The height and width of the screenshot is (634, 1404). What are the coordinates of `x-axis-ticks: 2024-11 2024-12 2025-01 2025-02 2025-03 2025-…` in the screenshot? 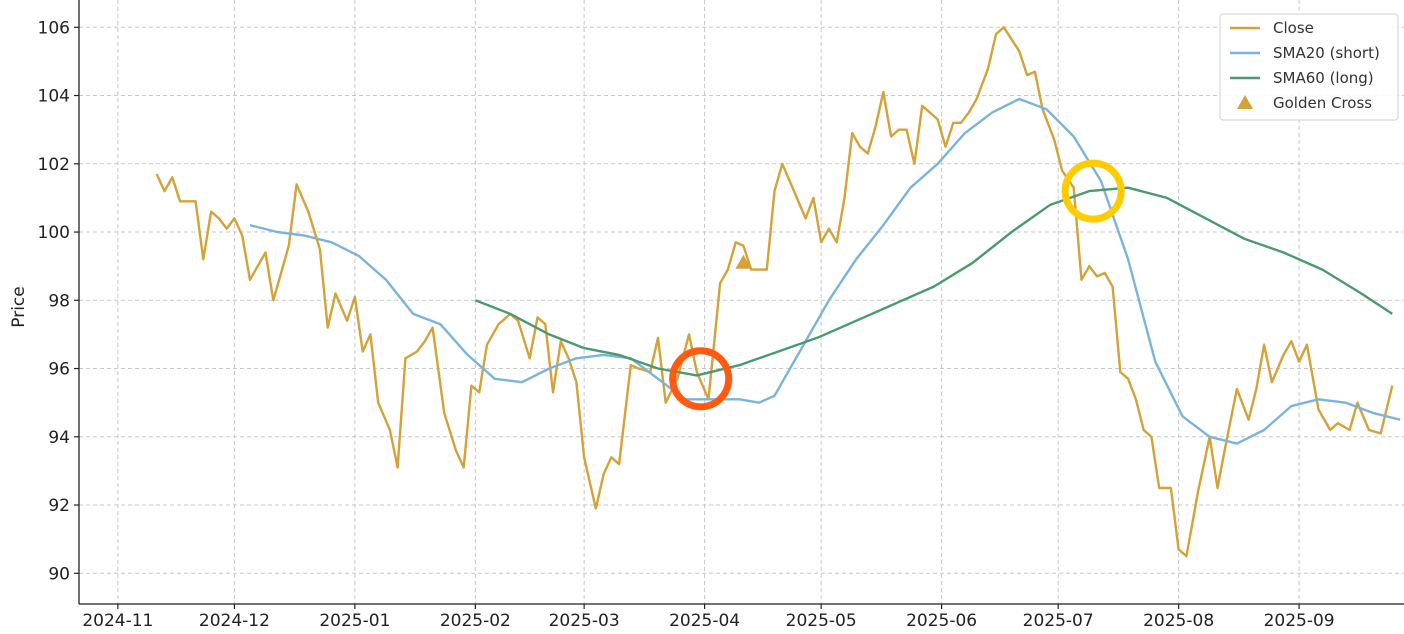 It's located at (708, 617).